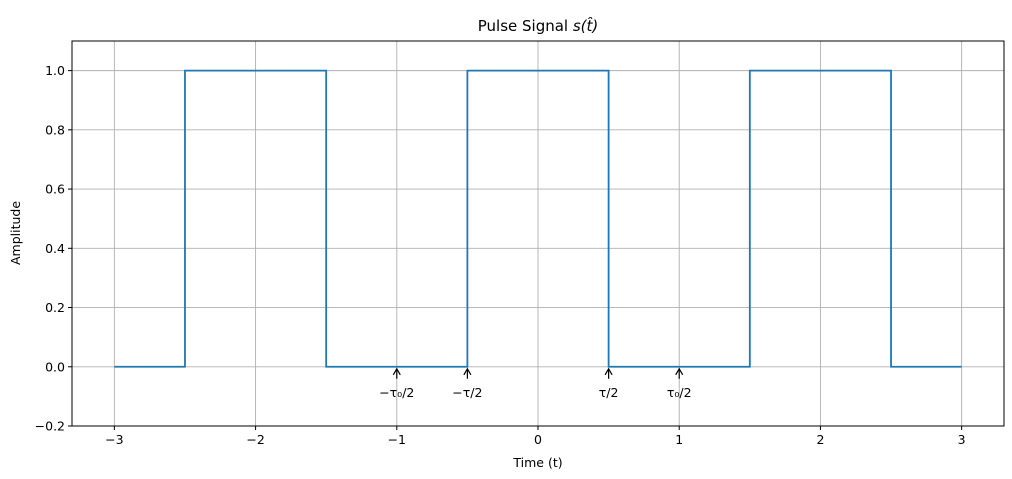  What do you see at coordinates (255, 439) in the screenshot?
I see `x-tick-label: −2` at bounding box center [255, 439].